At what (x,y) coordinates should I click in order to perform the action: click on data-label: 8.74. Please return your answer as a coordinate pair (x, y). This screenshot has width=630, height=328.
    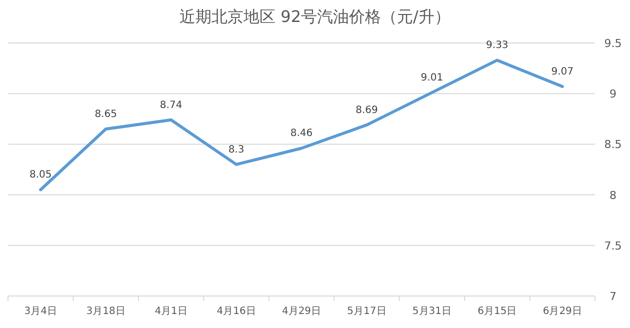
    Looking at the image, I should click on (171, 105).